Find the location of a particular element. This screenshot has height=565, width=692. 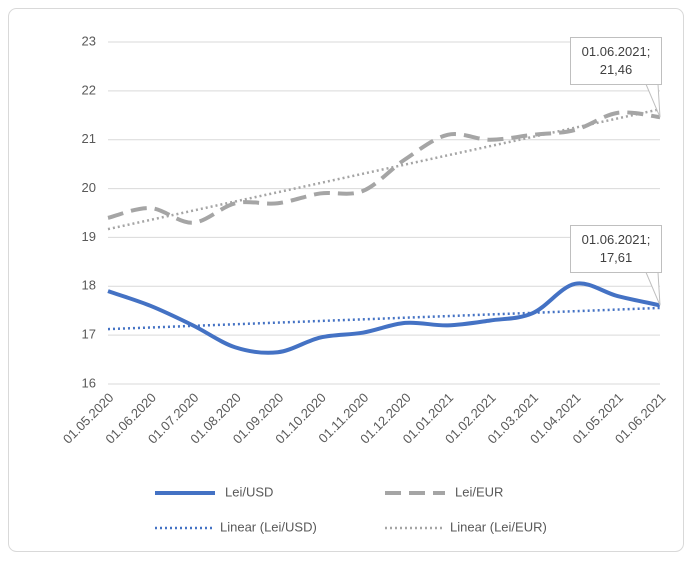

legend-label: Linear (Lei/EUR) is located at coordinates (498, 526).